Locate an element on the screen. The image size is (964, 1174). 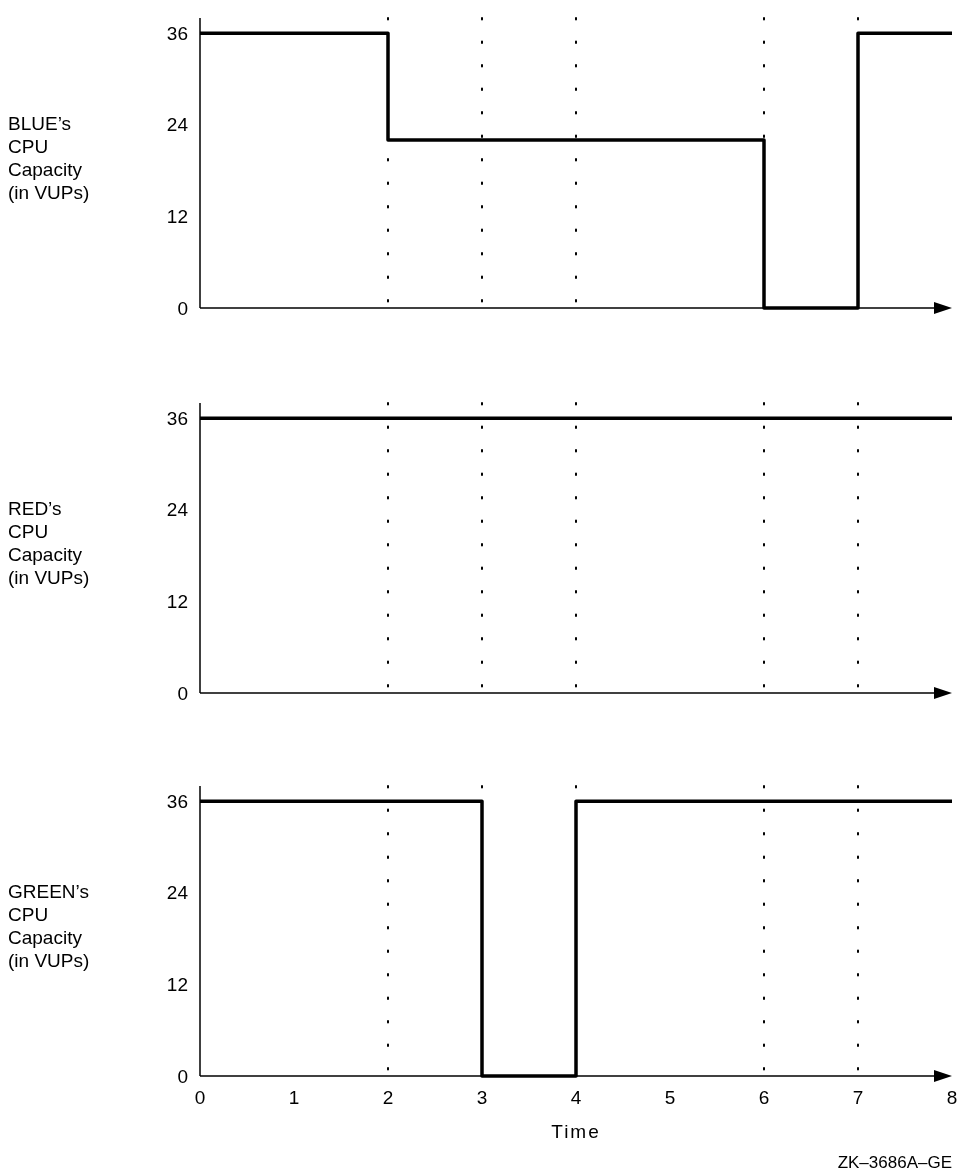
y-axis-title: RED’s CPU Capacity (in VUPs) is located at coordinates (49, 543).